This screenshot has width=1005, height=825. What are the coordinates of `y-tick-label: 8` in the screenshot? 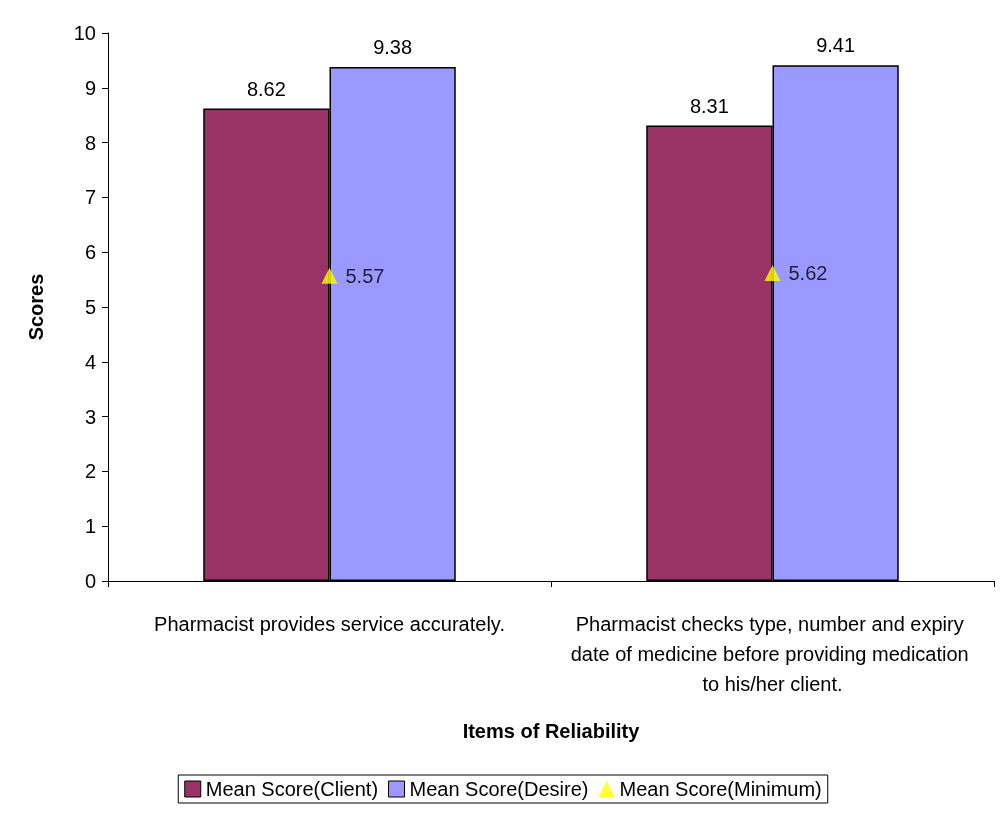 It's located at (90, 142).